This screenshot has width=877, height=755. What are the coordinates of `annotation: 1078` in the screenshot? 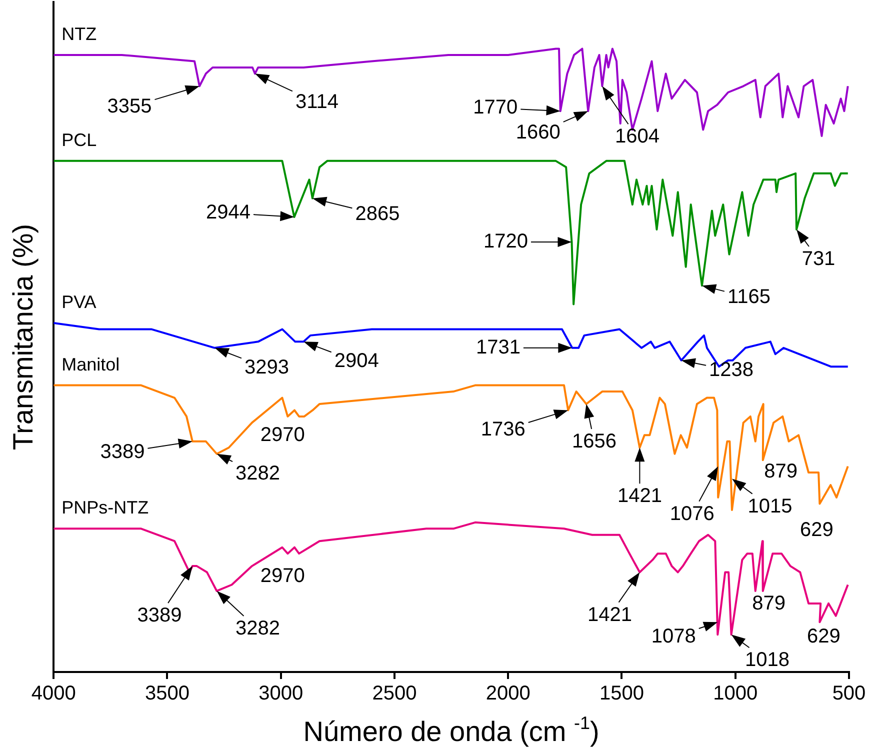 It's located at (673, 637).